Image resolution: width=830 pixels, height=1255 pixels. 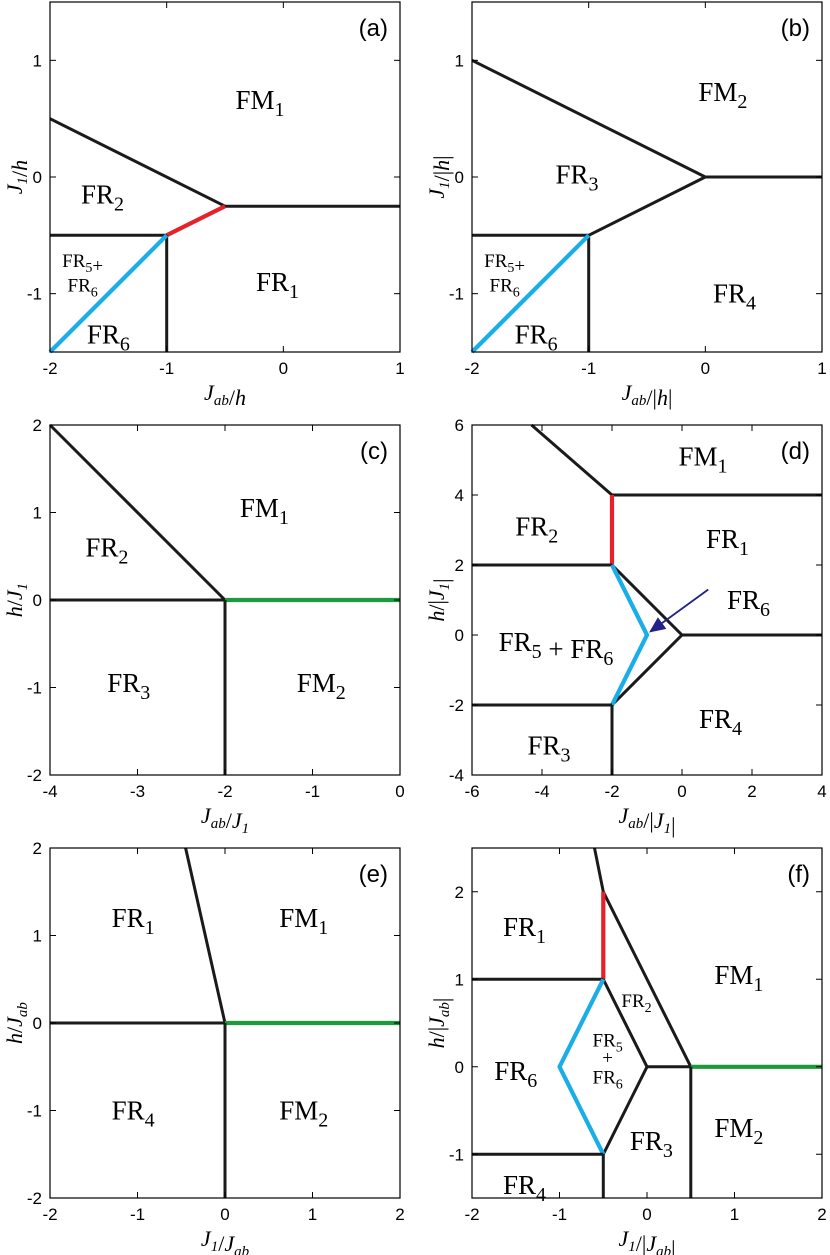 I want to click on x-axis-label: Jab/|h|, so click(x=647, y=395).